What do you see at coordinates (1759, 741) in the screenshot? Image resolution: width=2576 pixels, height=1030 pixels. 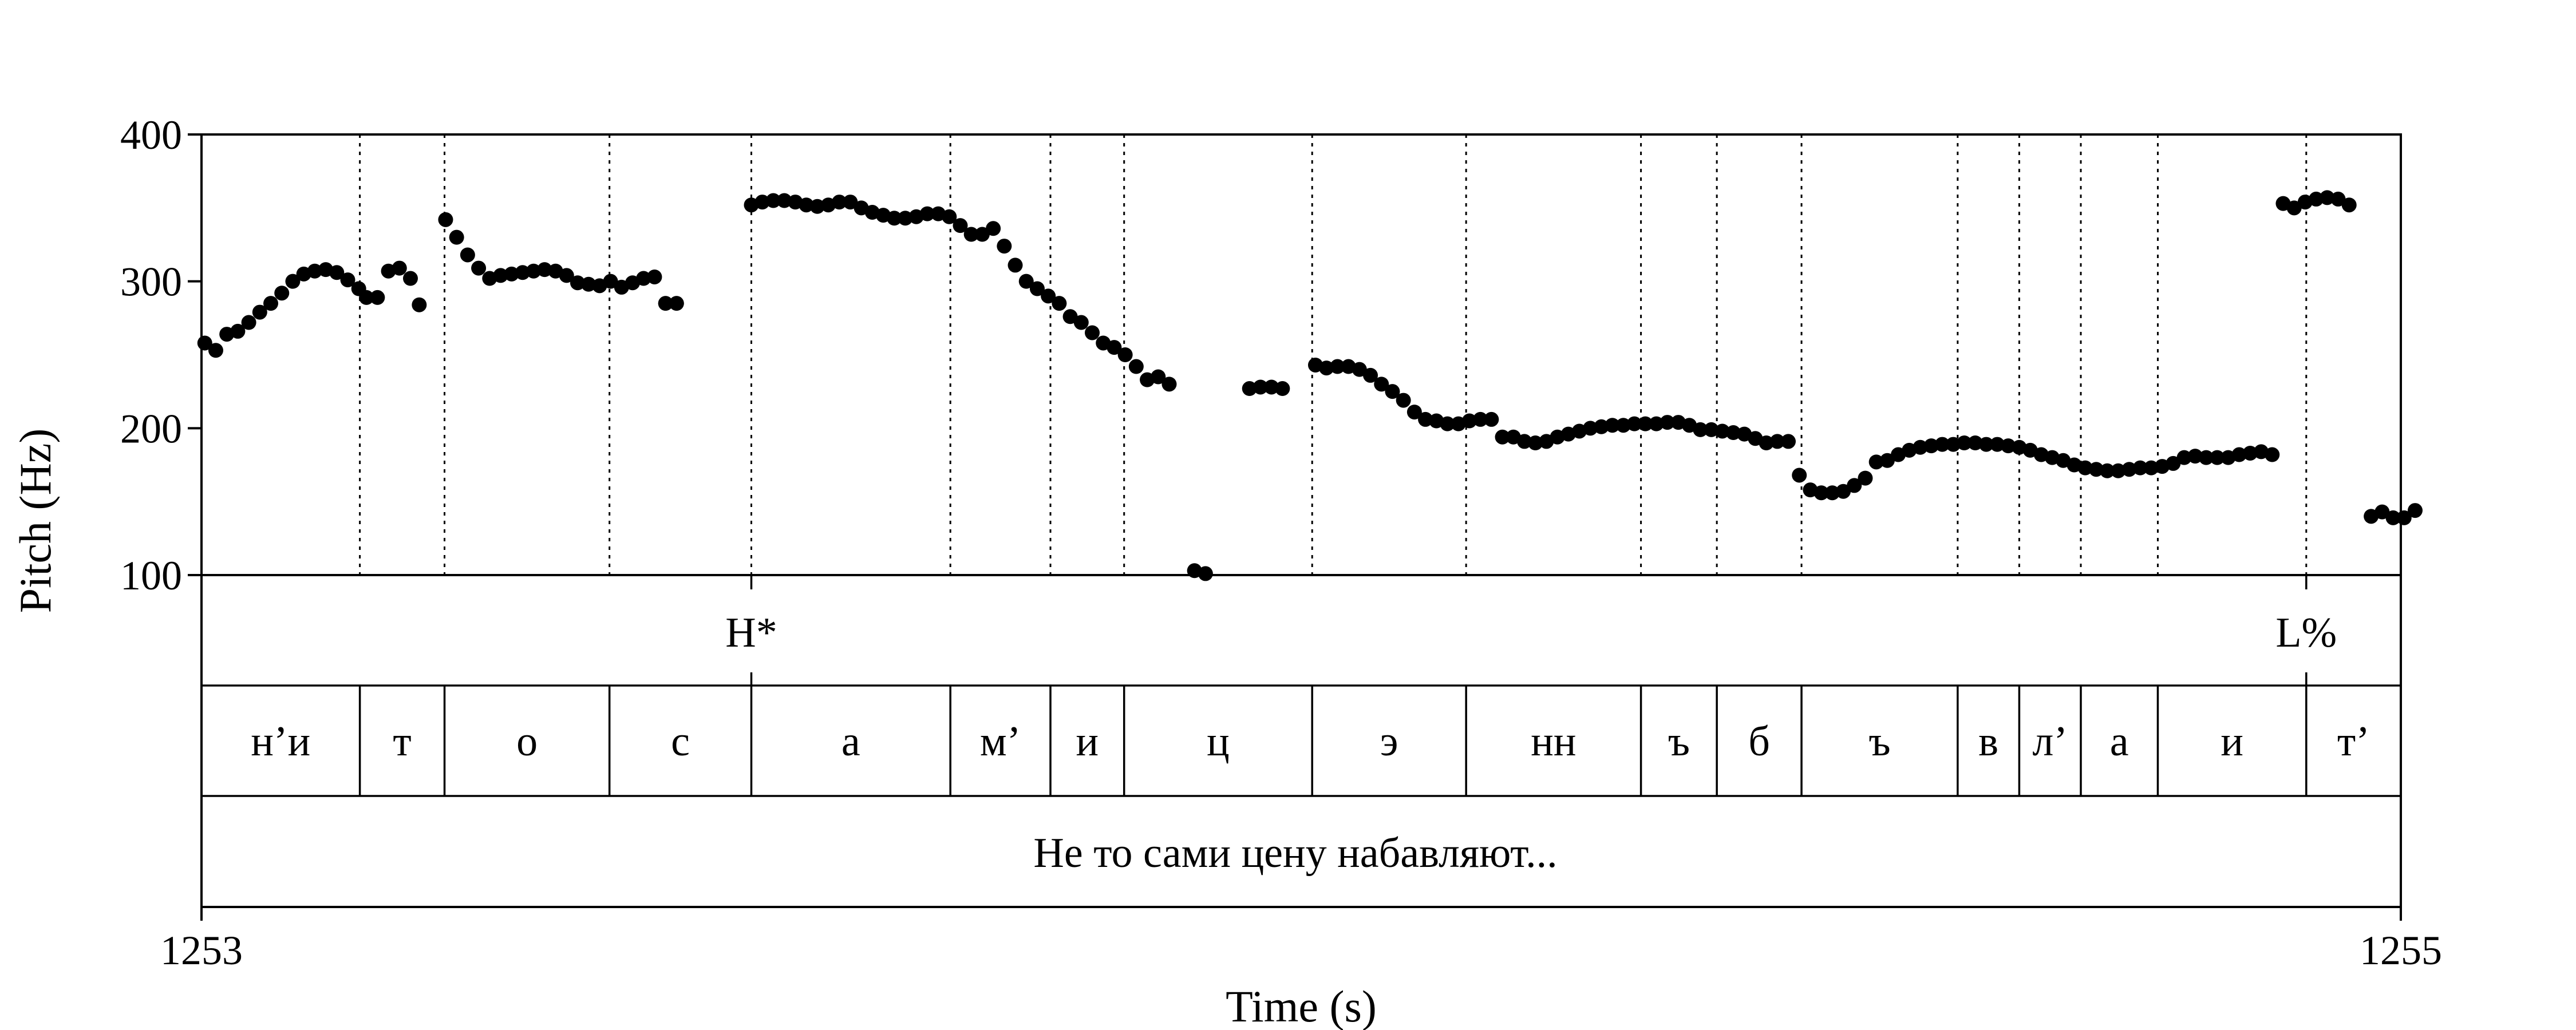 I see `segment-label: б` at bounding box center [1759, 741].